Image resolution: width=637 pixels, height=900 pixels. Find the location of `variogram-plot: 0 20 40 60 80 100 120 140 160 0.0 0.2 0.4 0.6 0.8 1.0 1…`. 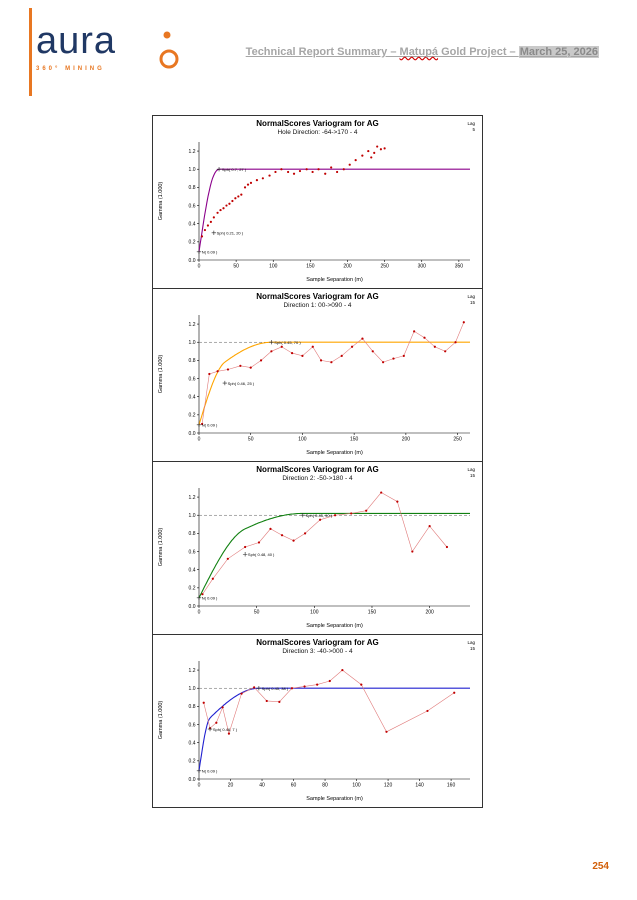

variogram-plot: 0 20 40 60 80 100 120 140 160 0.0 0.2 0.4 0.6 0.8 1.0 1… is located at coordinates (314, 731).